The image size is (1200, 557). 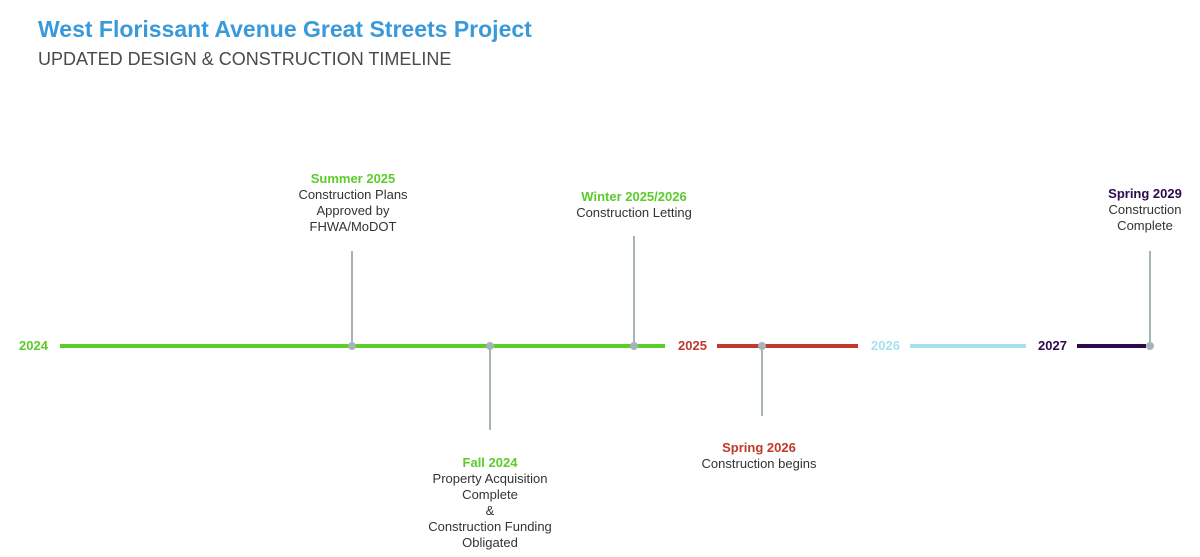 What do you see at coordinates (490, 510) in the screenshot?
I see `milestone-text: &` at bounding box center [490, 510].